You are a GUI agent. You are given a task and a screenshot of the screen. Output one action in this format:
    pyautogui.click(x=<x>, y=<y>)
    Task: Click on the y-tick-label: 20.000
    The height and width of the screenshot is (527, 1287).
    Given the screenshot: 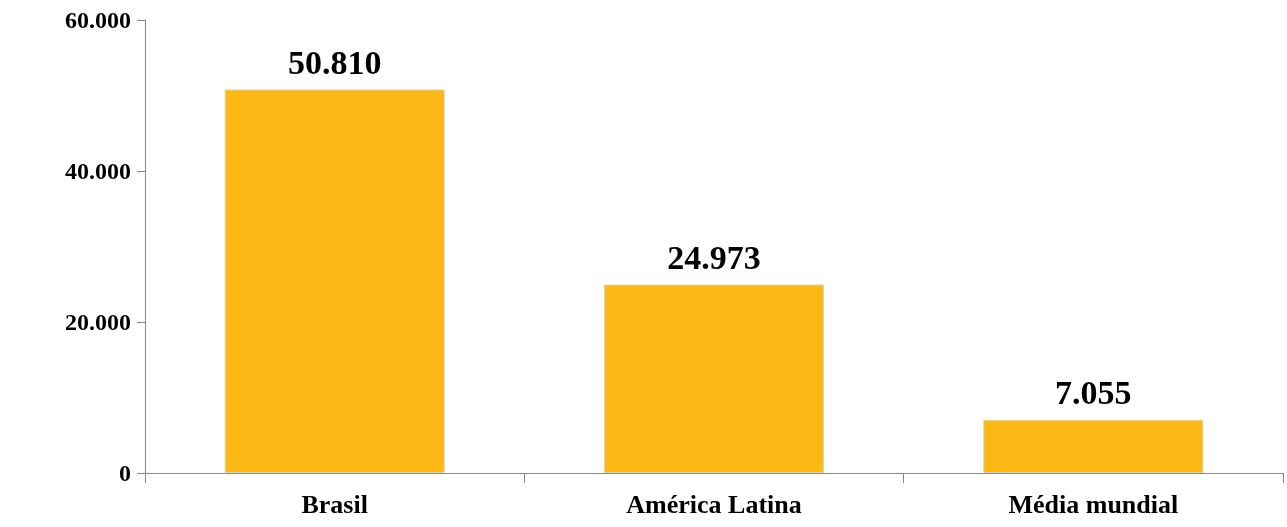 What is the action you would take?
    pyautogui.click(x=98, y=322)
    